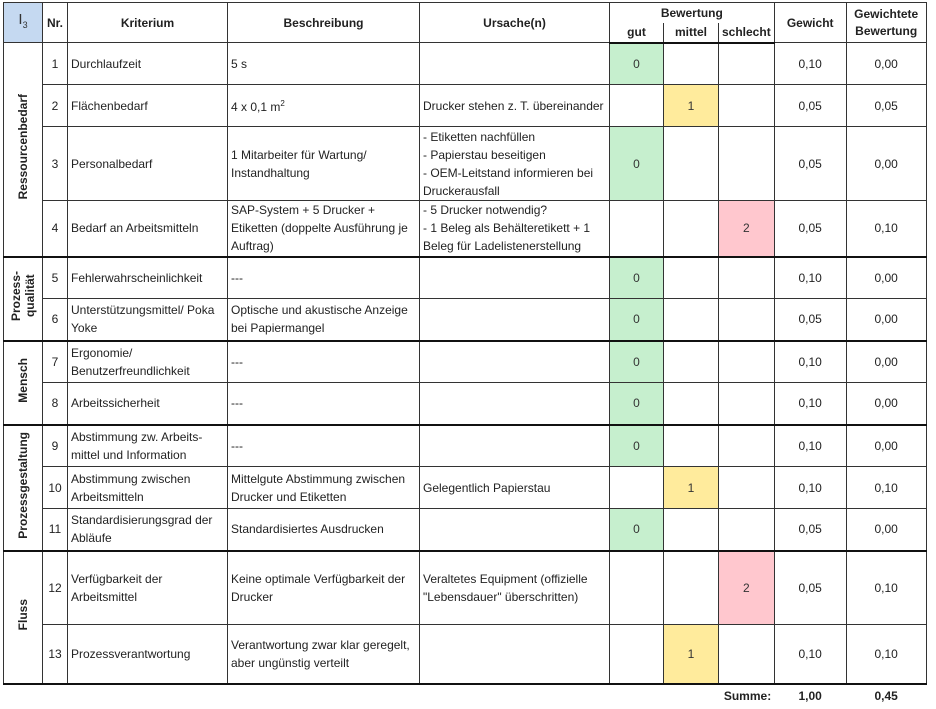 The height and width of the screenshot is (709, 936). Describe the element at coordinates (55, 404) in the screenshot. I see `row-nr: 8` at that location.